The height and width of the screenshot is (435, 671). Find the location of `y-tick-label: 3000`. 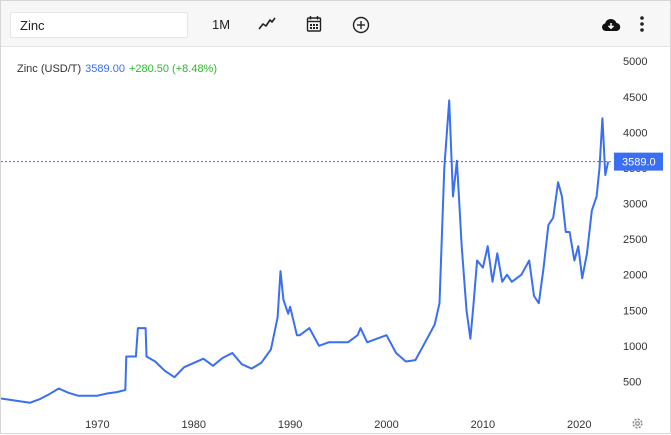

y-tick-label: 3000 is located at coordinates (635, 205).